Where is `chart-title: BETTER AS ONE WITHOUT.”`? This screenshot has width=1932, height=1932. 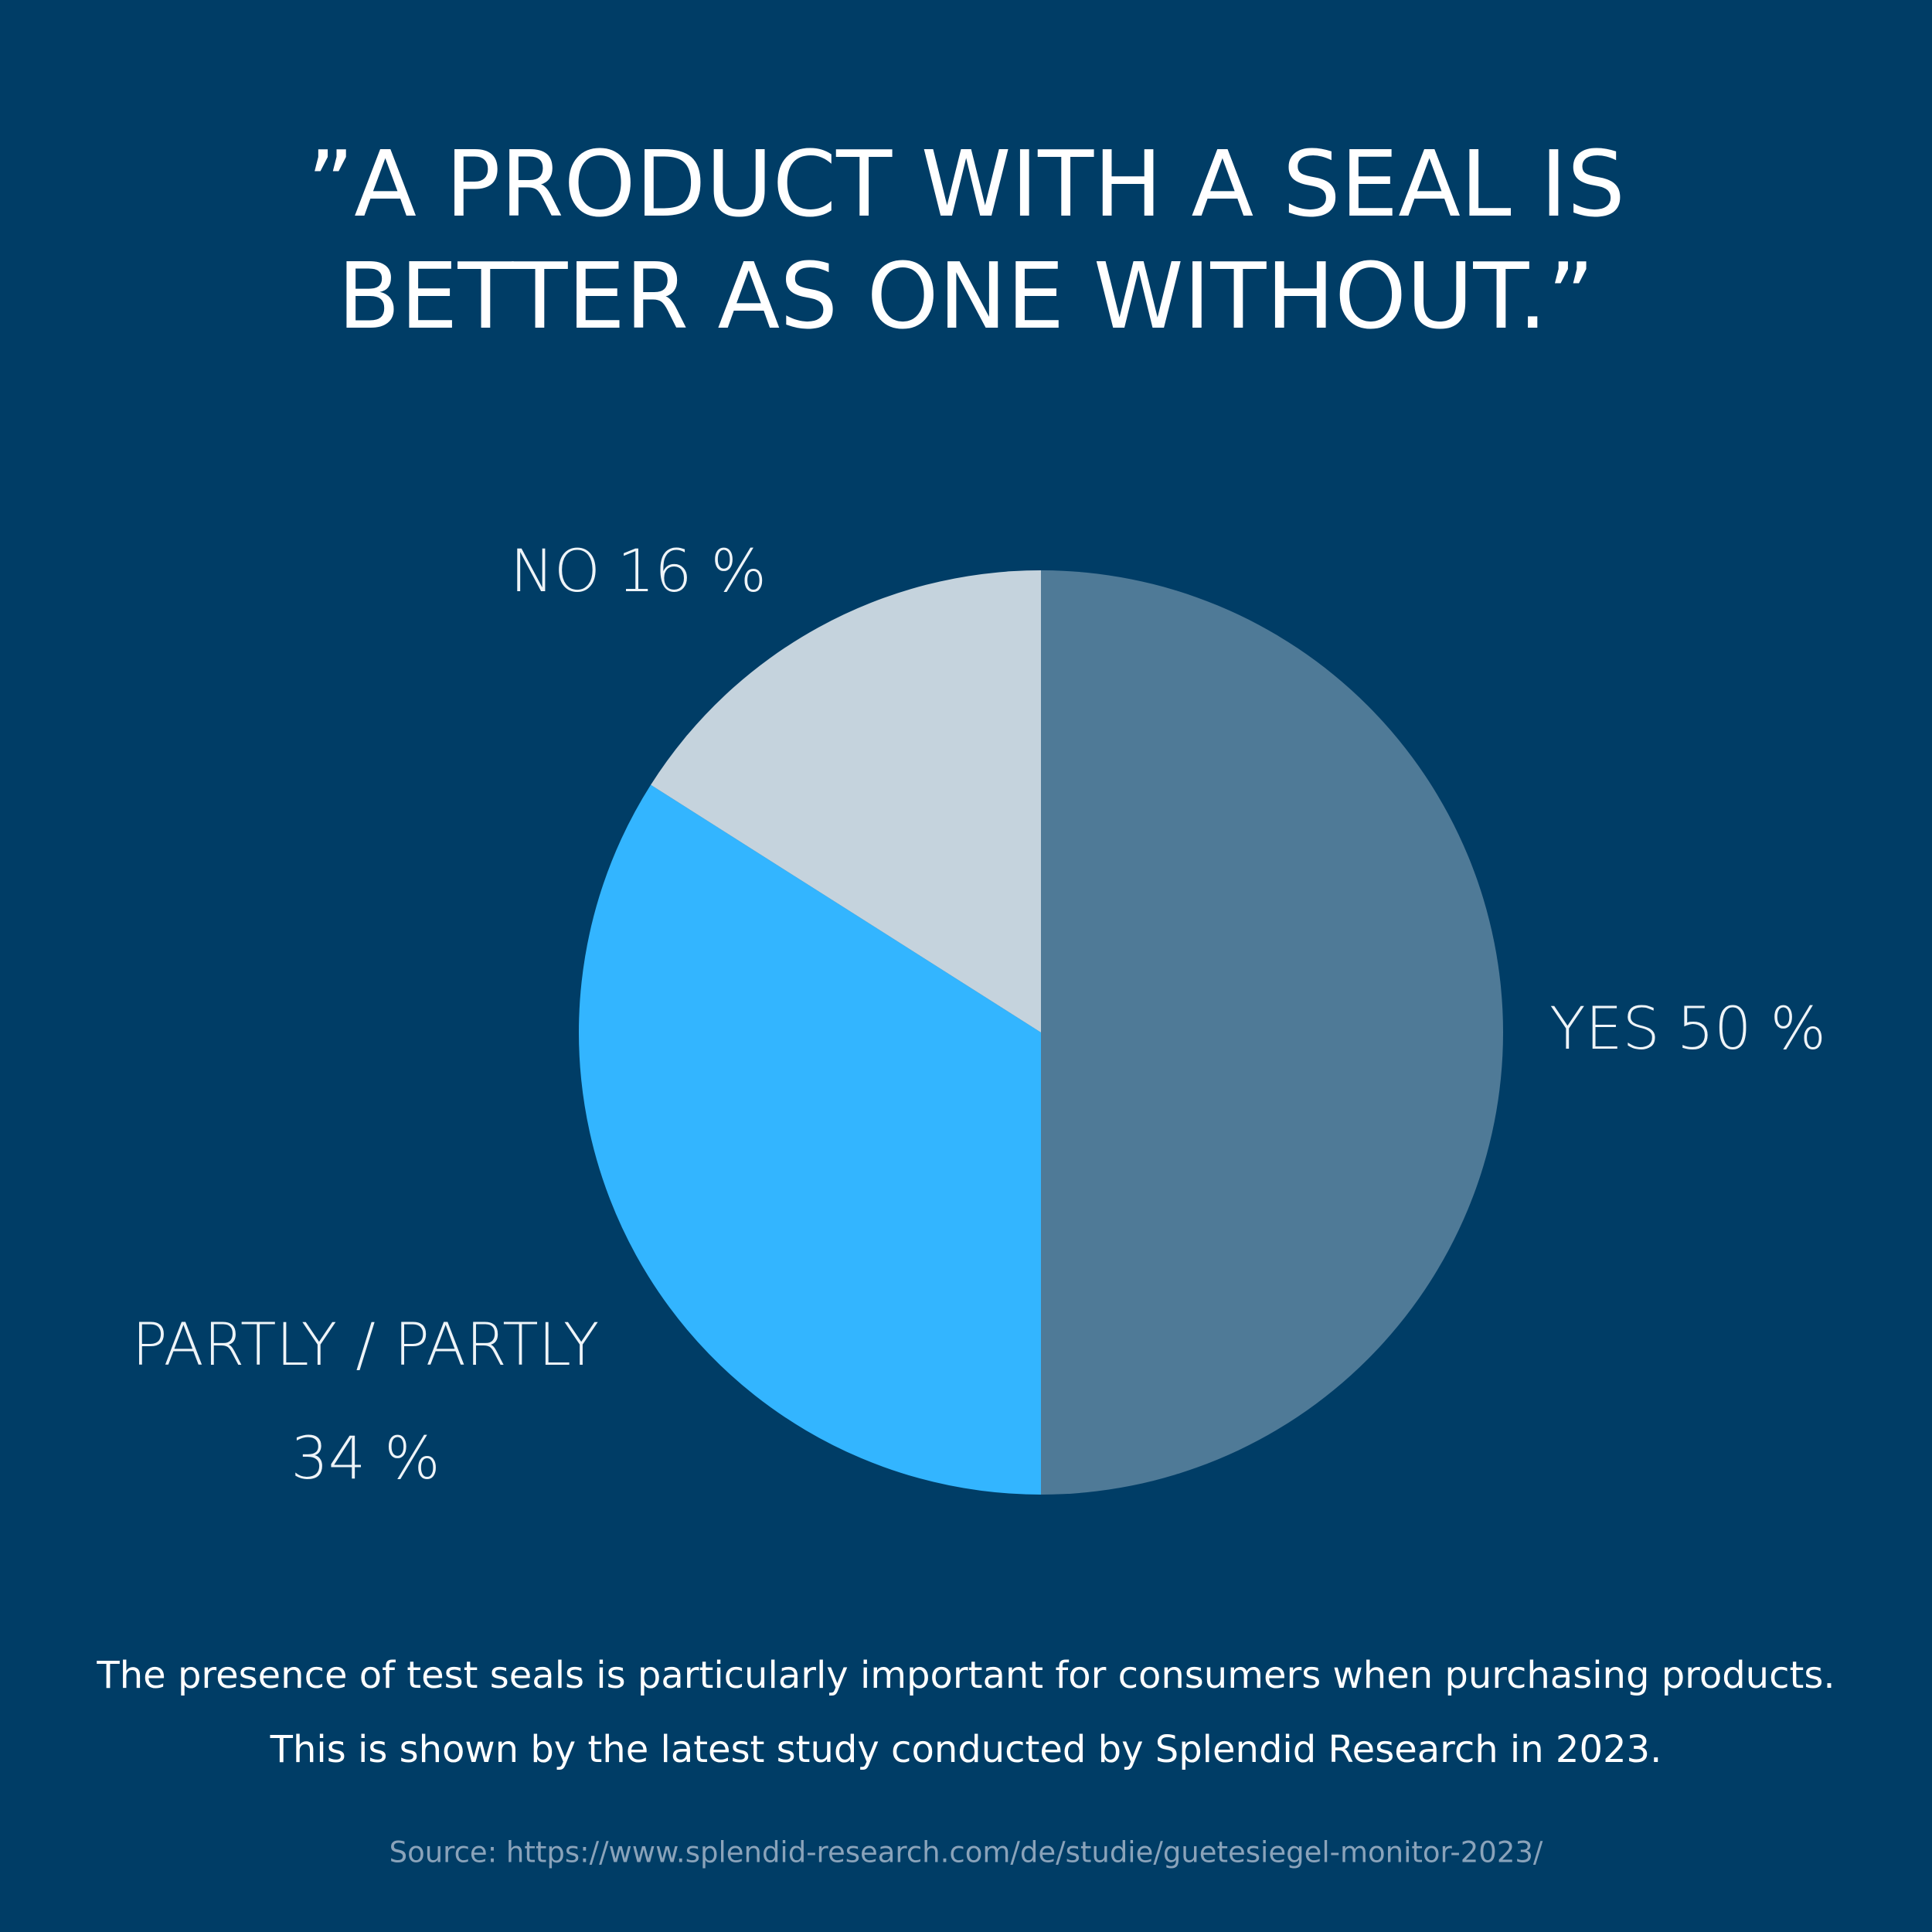 chart-title: BETTER AS ONE WITHOUT.” is located at coordinates (966, 296).